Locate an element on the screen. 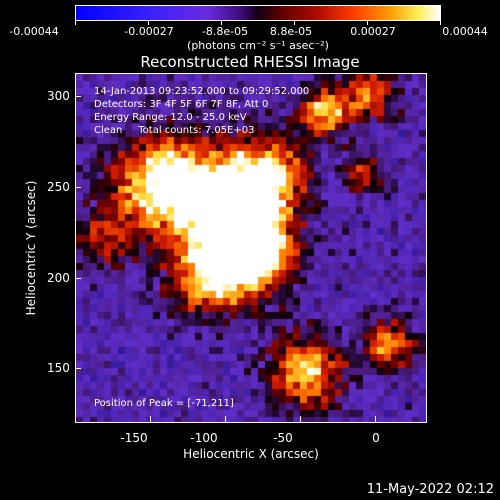  colorbar-tick-label: 0.00027 is located at coordinates (373, 31).